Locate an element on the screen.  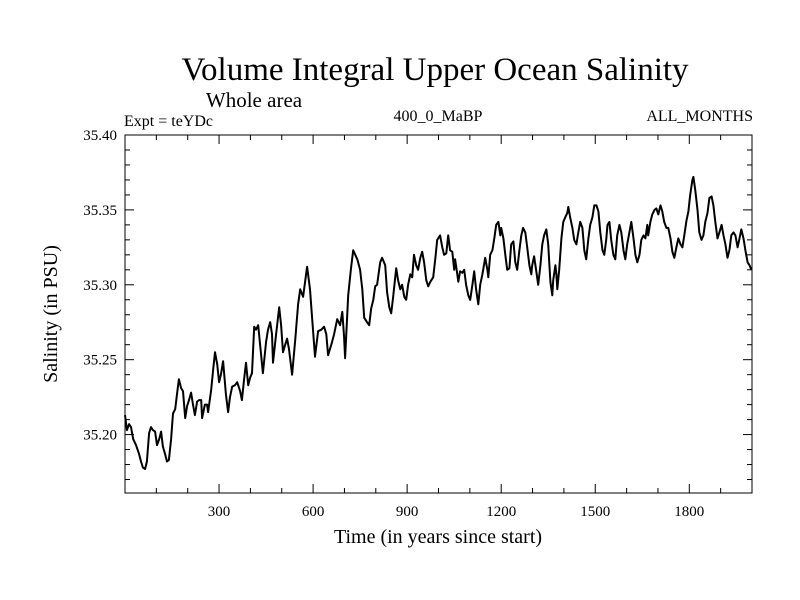
experiment-label: Expt = teYDc is located at coordinates (168, 121).